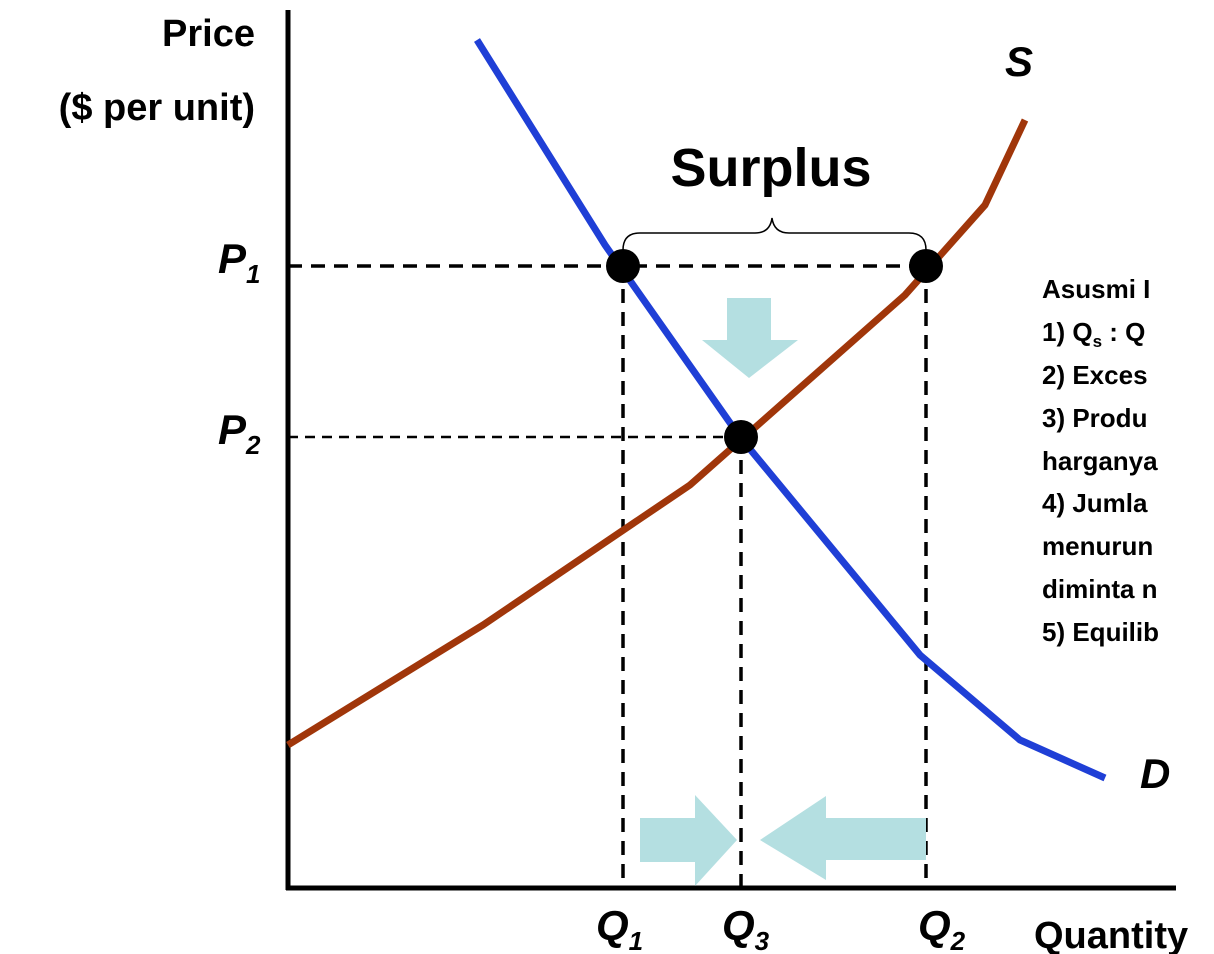  I want to click on note-line: harganya, so click(1100, 461).